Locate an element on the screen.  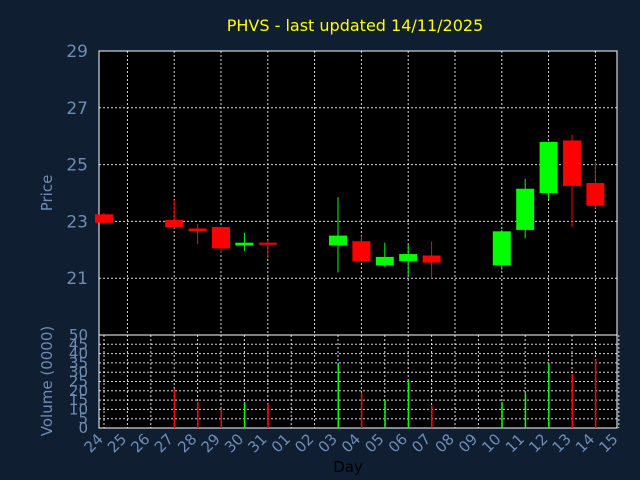
volume-tick-label: 40 is located at coordinates (78, 354).